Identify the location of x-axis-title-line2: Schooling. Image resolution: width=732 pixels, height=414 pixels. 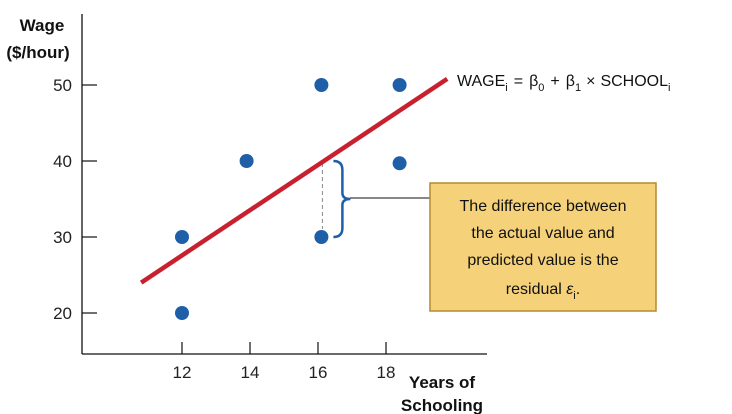
(442, 405).